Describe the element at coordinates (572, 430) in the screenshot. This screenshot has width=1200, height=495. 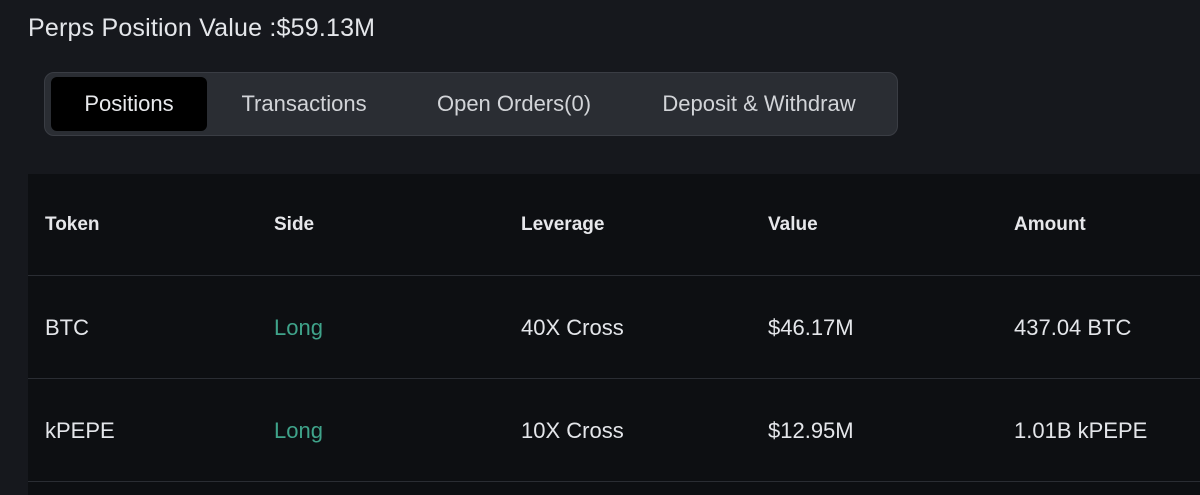
I see `leverage-cell: 10X Cross` at that location.